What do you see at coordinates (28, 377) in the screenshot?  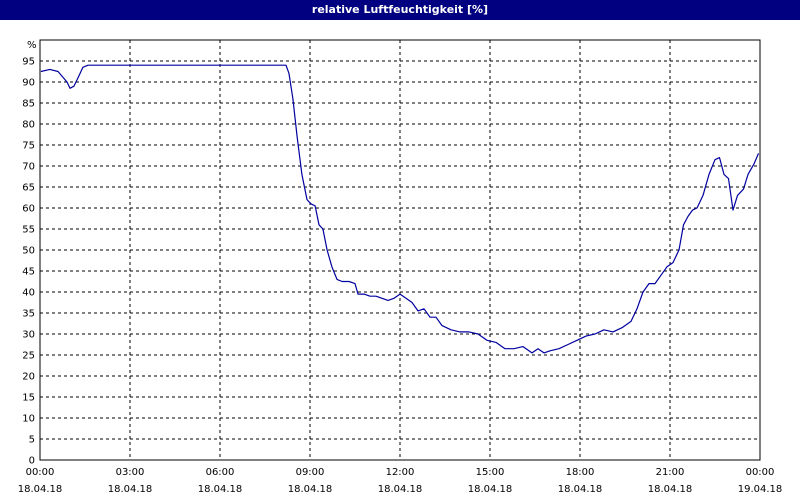 I see `y-tick-label: 20` at bounding box center [28, 377].